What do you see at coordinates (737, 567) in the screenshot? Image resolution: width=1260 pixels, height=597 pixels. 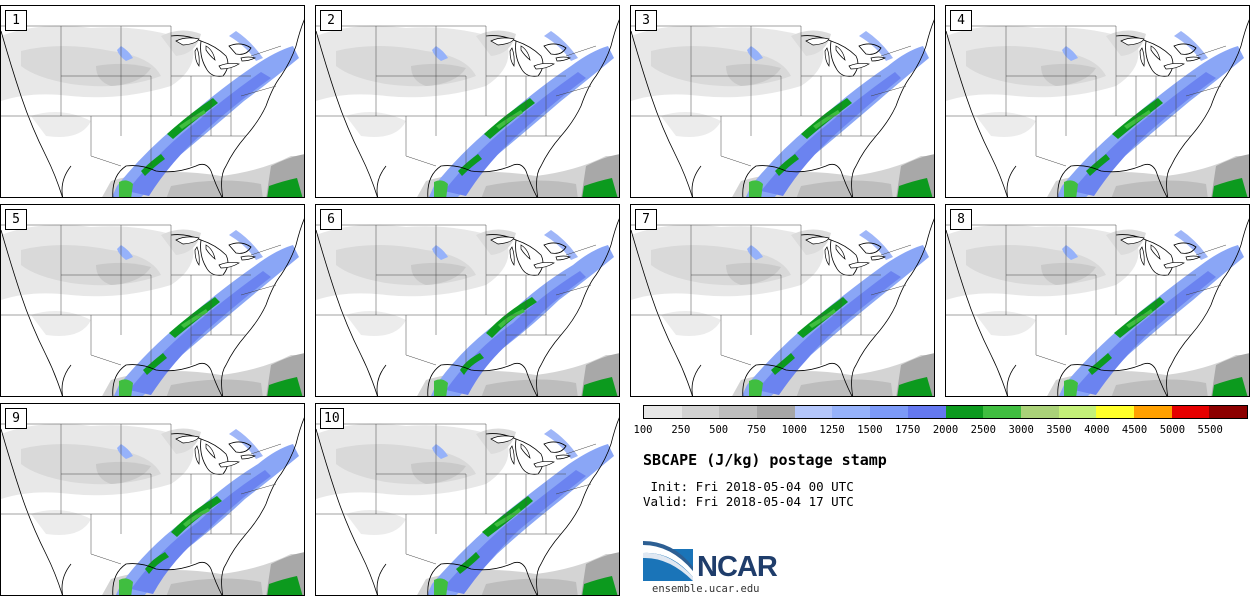 I see `logo-wordmark: NCAR` at bounding box center [737, 567].